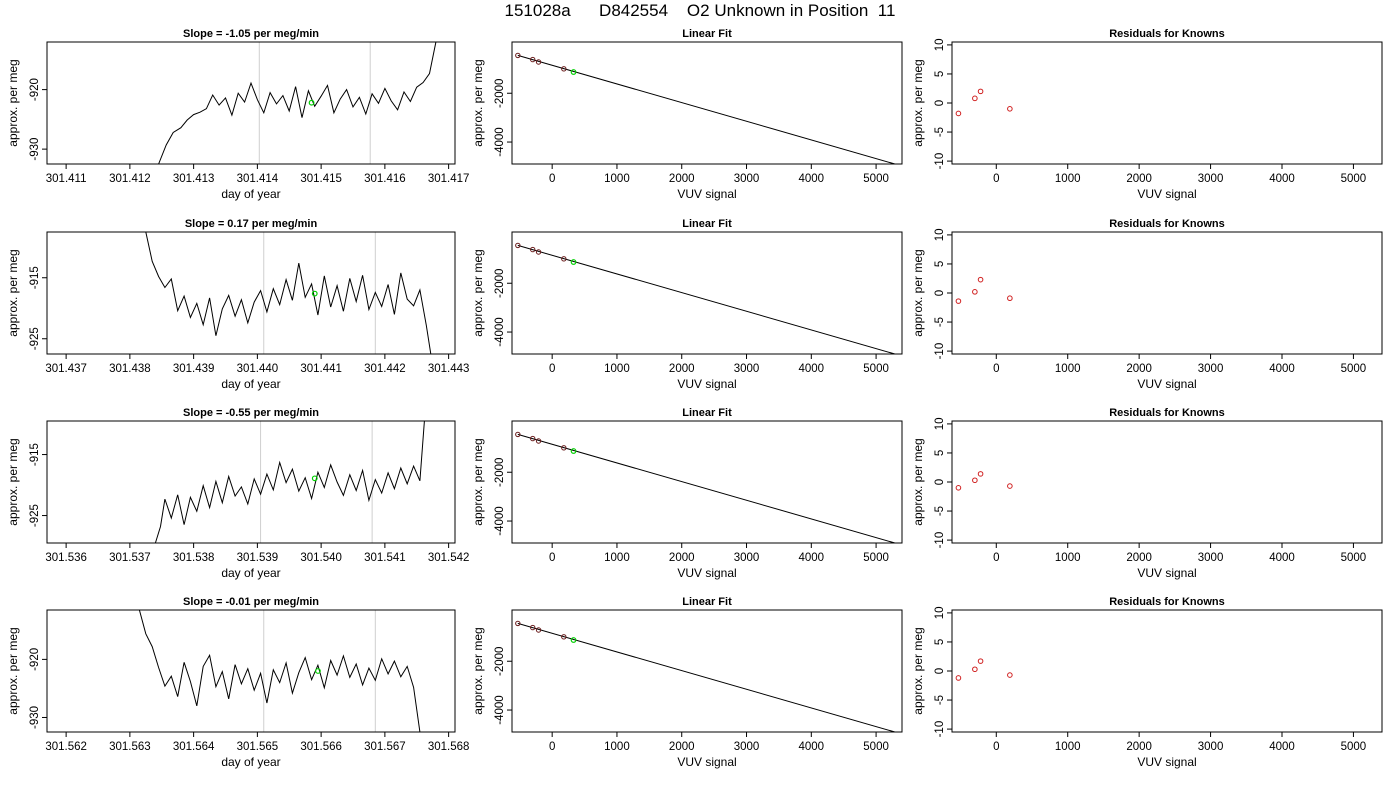 The width and height of the screenshot is (1400, 800). Describe the element at coordinates (35, 89) in the screenshot. I see `y-tick-label: -920` at that location.